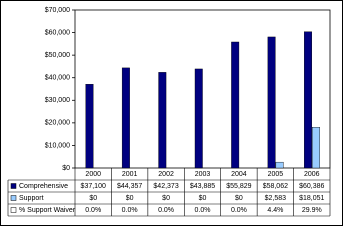 This screenshot has width=343, height=240. Describe the element at coordinates (47, 210) in the screenshot. I see `legend-label: % Support Waiver` at that location.